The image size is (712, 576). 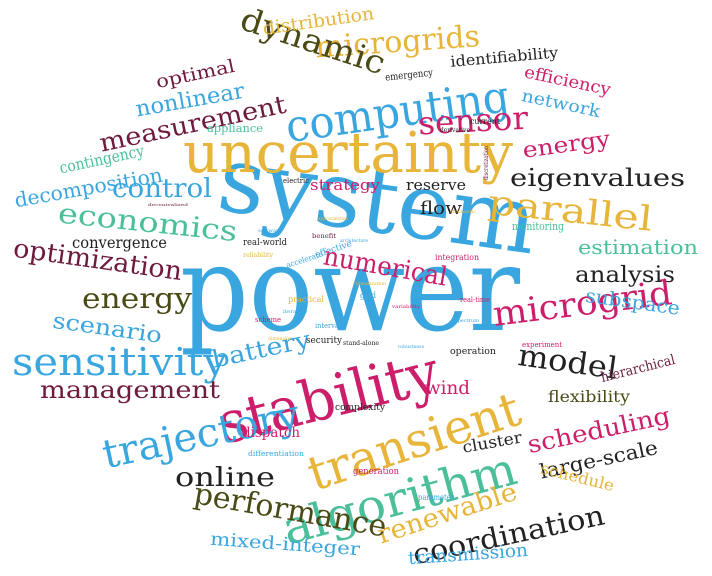 I want to click on word-derivative: derivative, so click(x=455, y=130).